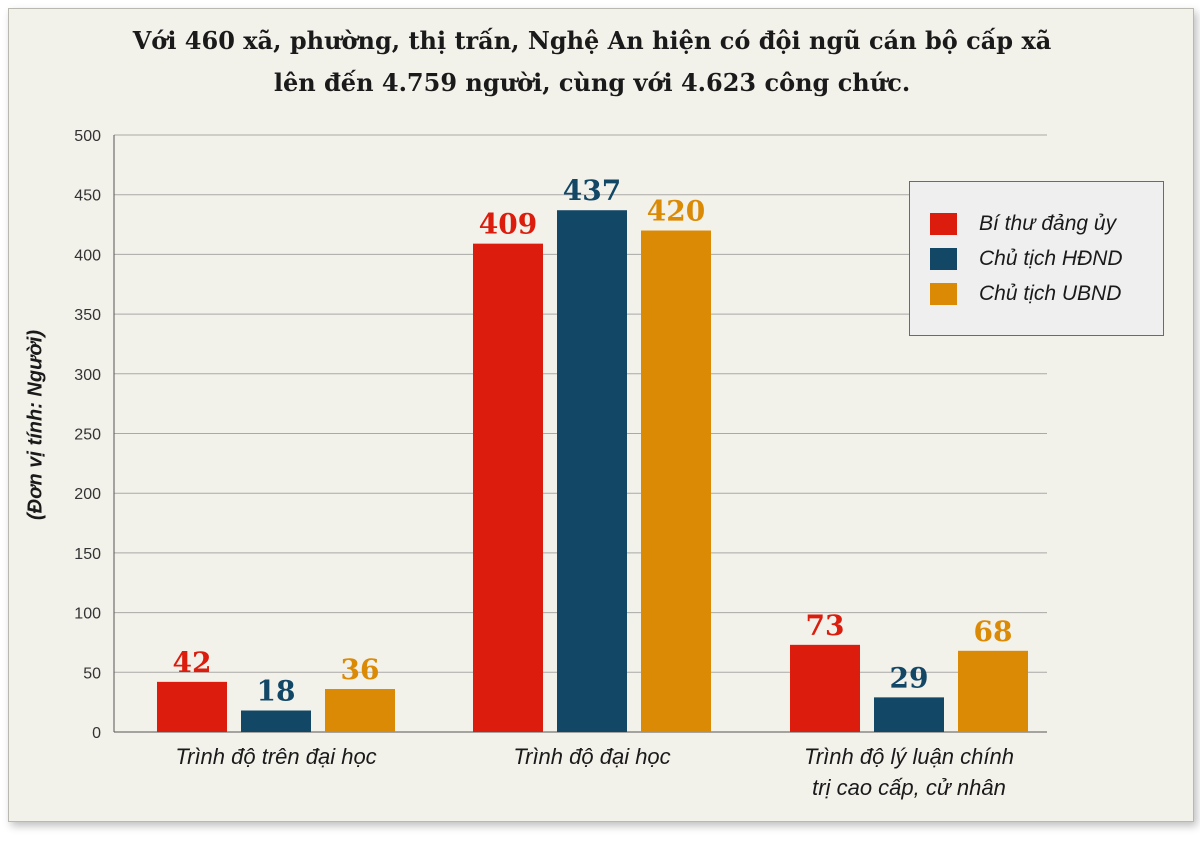 The width and height of the screenshot is (1200, 850). I want to click on y-tick-label: 250, so click(87, 435).